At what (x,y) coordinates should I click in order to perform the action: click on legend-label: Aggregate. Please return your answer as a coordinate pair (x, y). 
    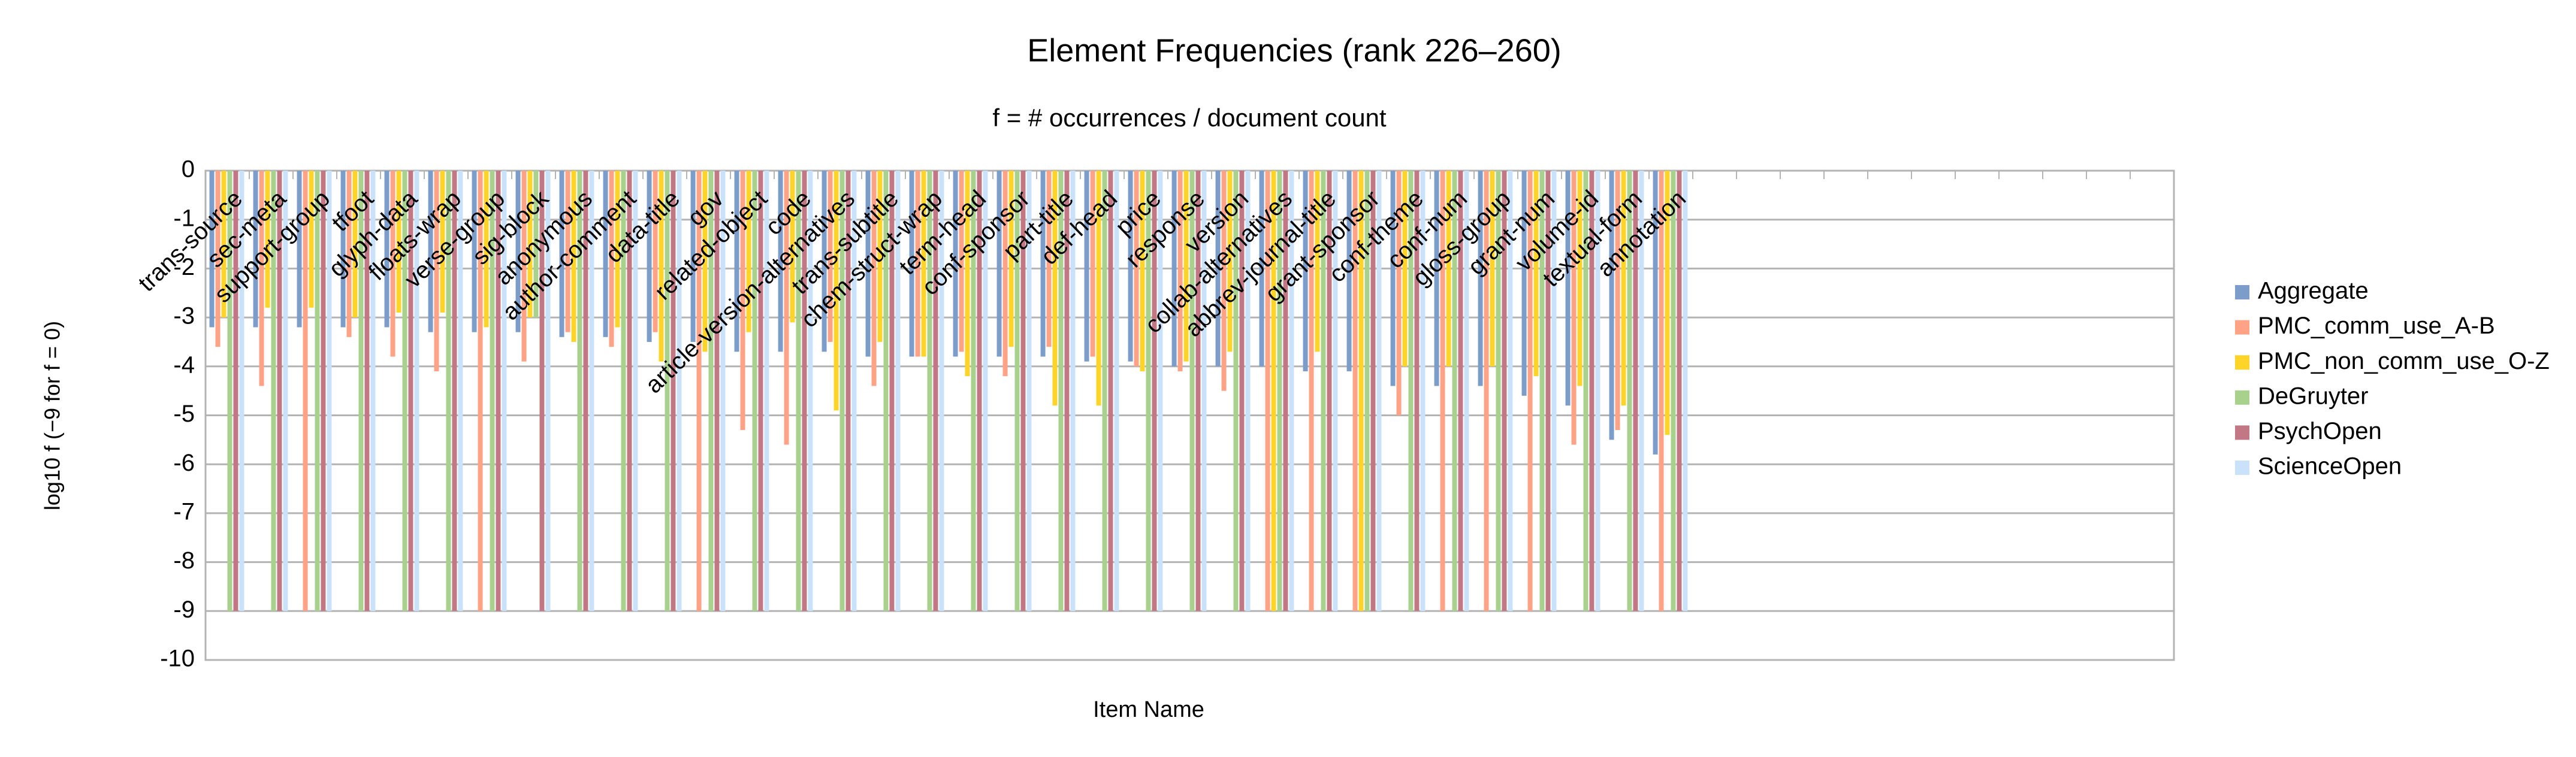
    Looking at the image, I should click on (2314, 291).